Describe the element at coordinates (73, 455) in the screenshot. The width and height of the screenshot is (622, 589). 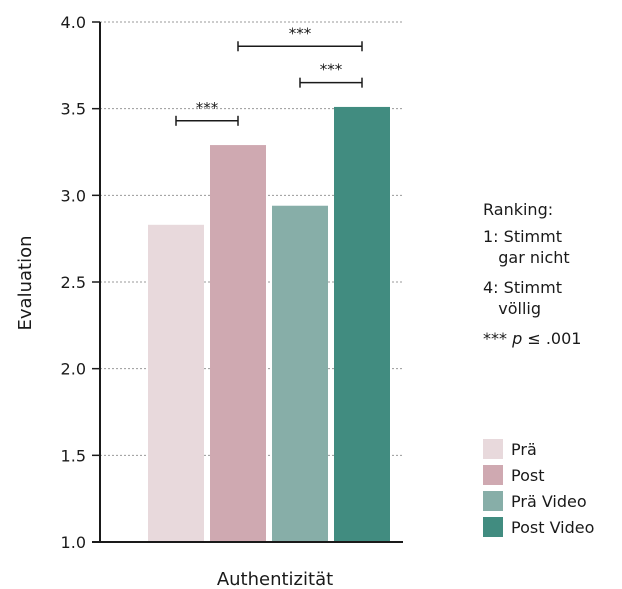
I see `y-tick-label: 1.5` at that location.